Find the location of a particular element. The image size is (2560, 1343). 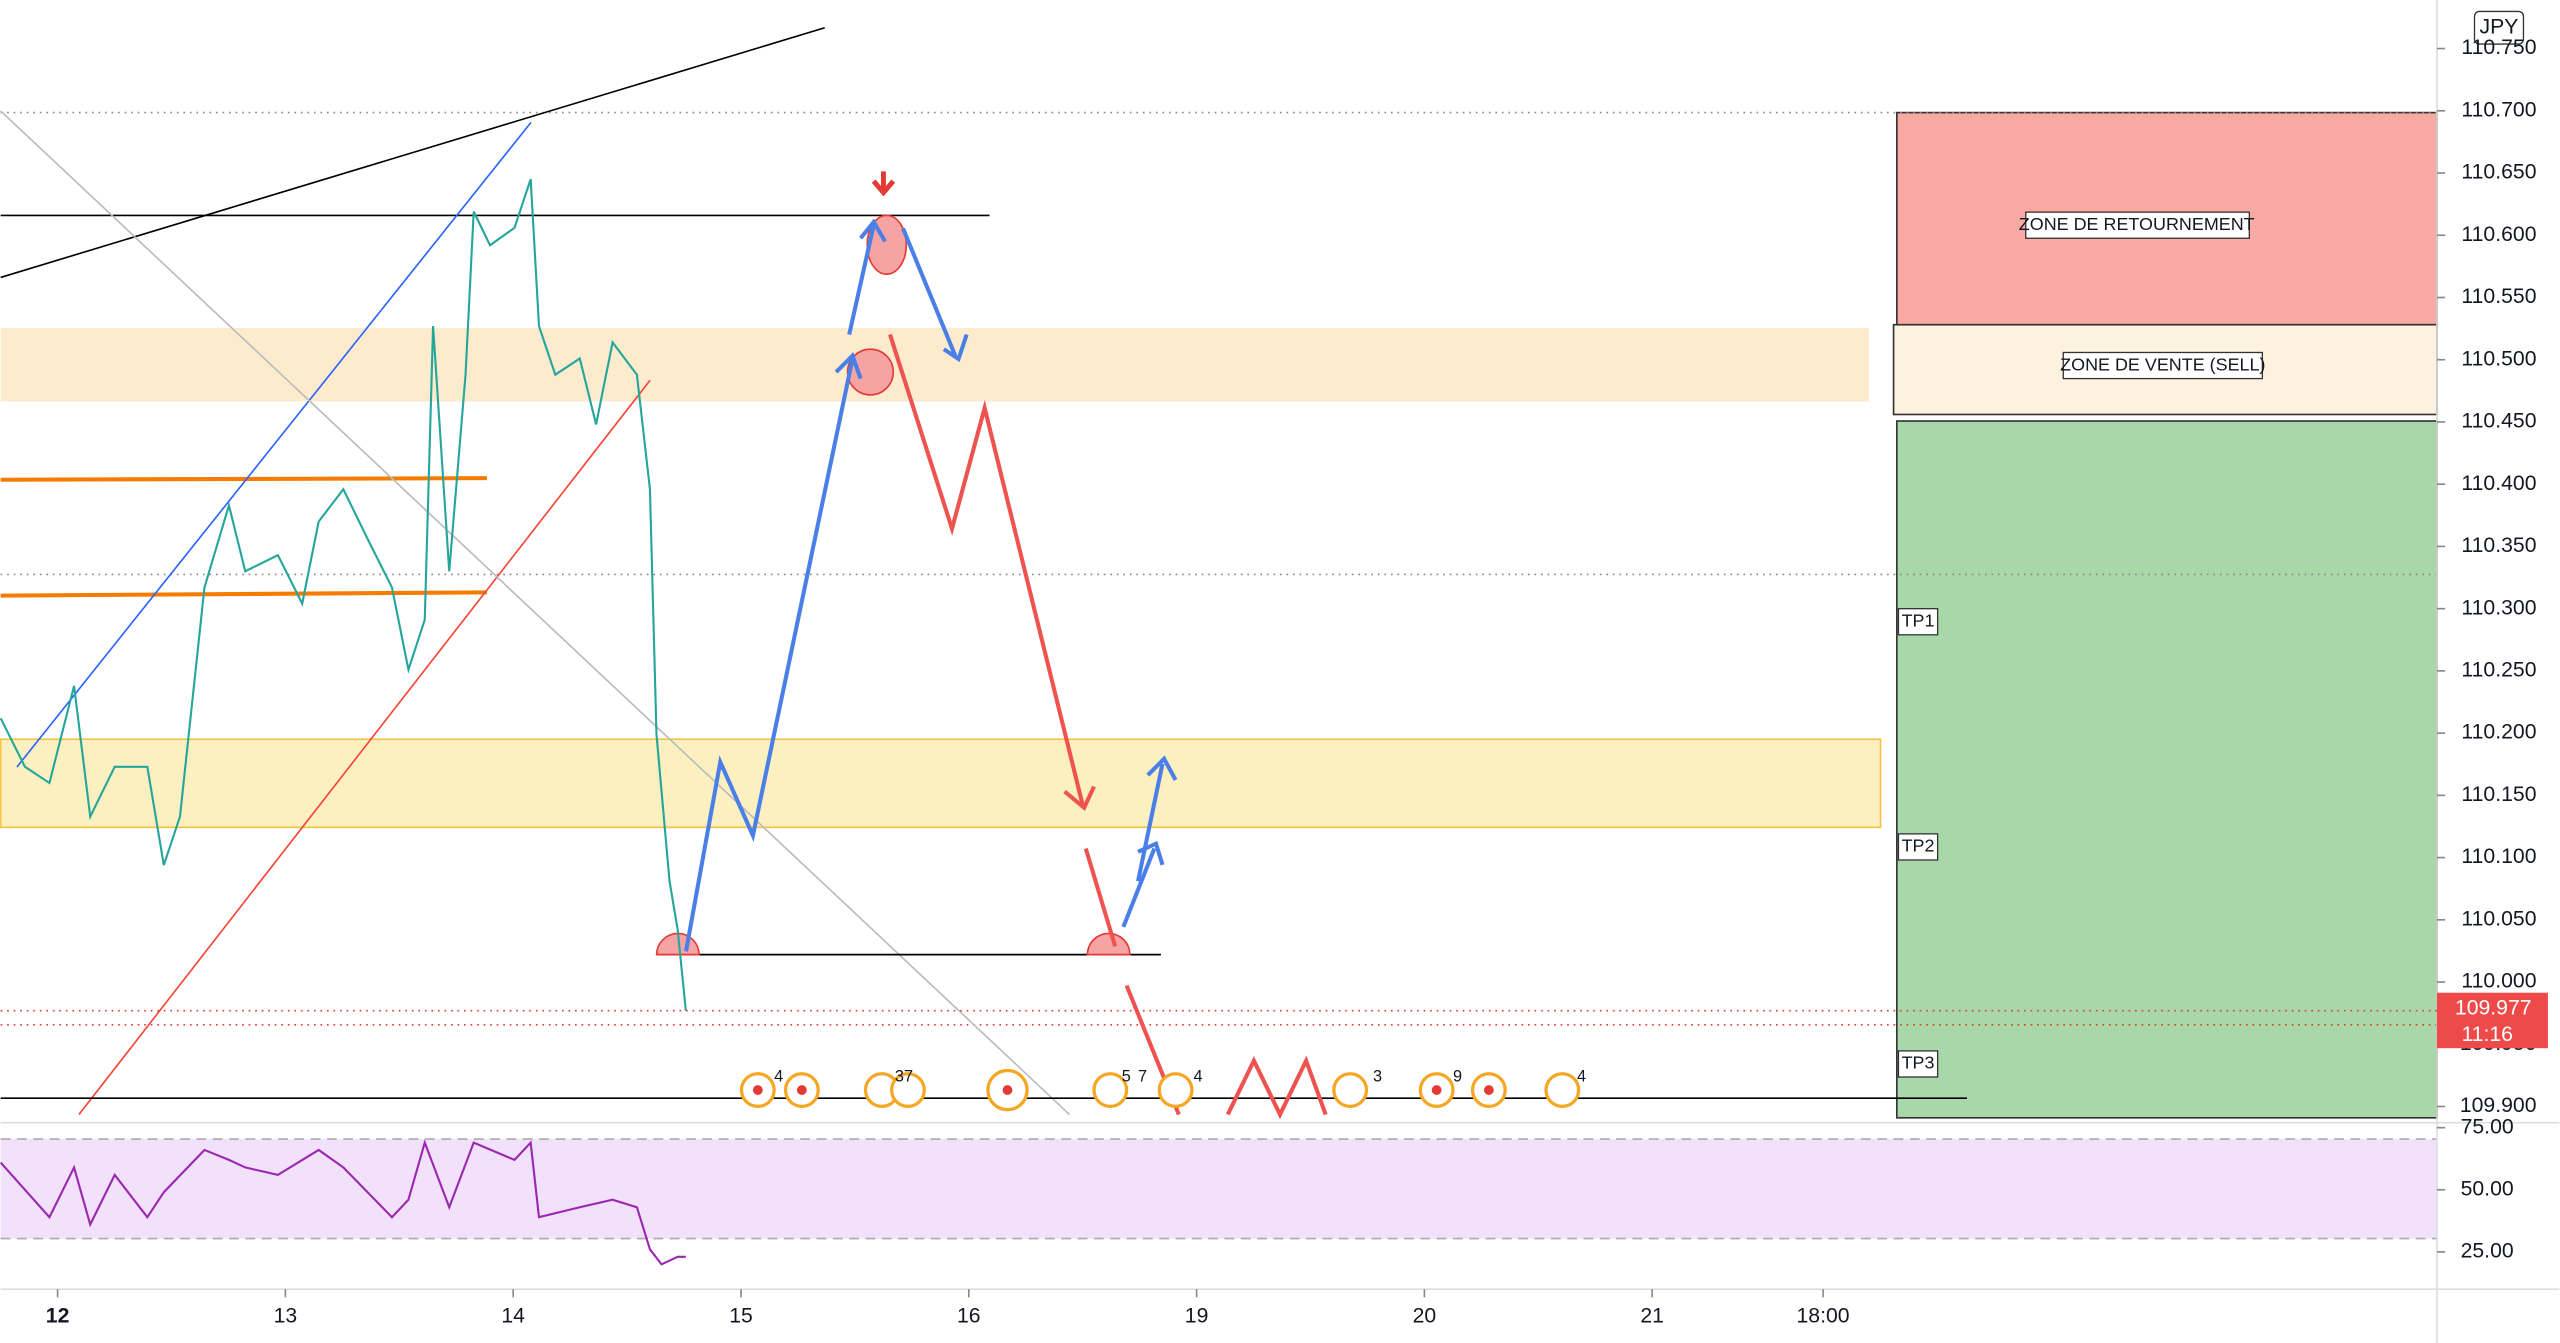

target-zone is located at coordinates (2167, 769).